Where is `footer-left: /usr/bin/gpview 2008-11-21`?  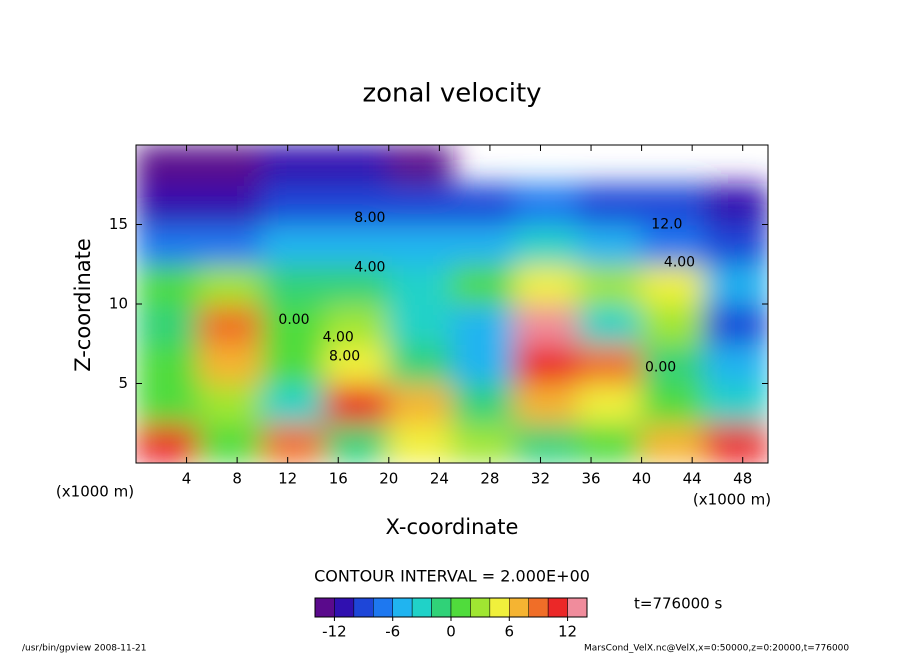
footer-left: /usr/bin/gpview 2008-11-21 is located at coordinates (84, 649).